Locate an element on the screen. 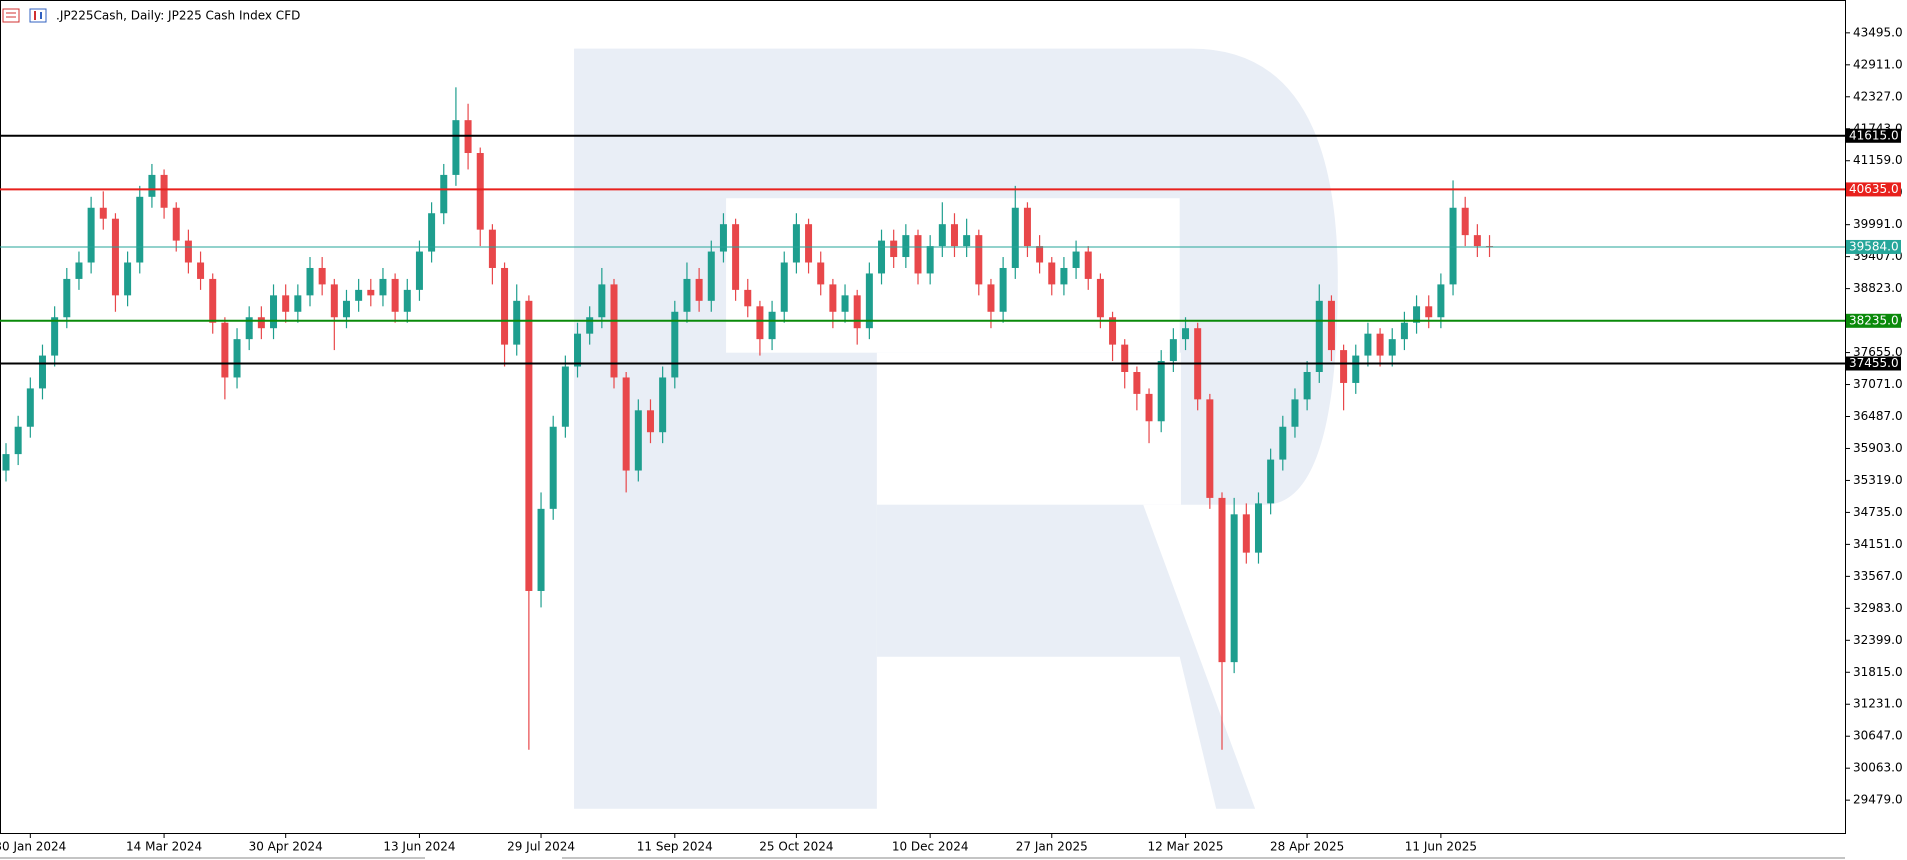 The width and height of the screenshot is (1907, 860). level-label: 40635.0 is located at coordinates (1874, 189).